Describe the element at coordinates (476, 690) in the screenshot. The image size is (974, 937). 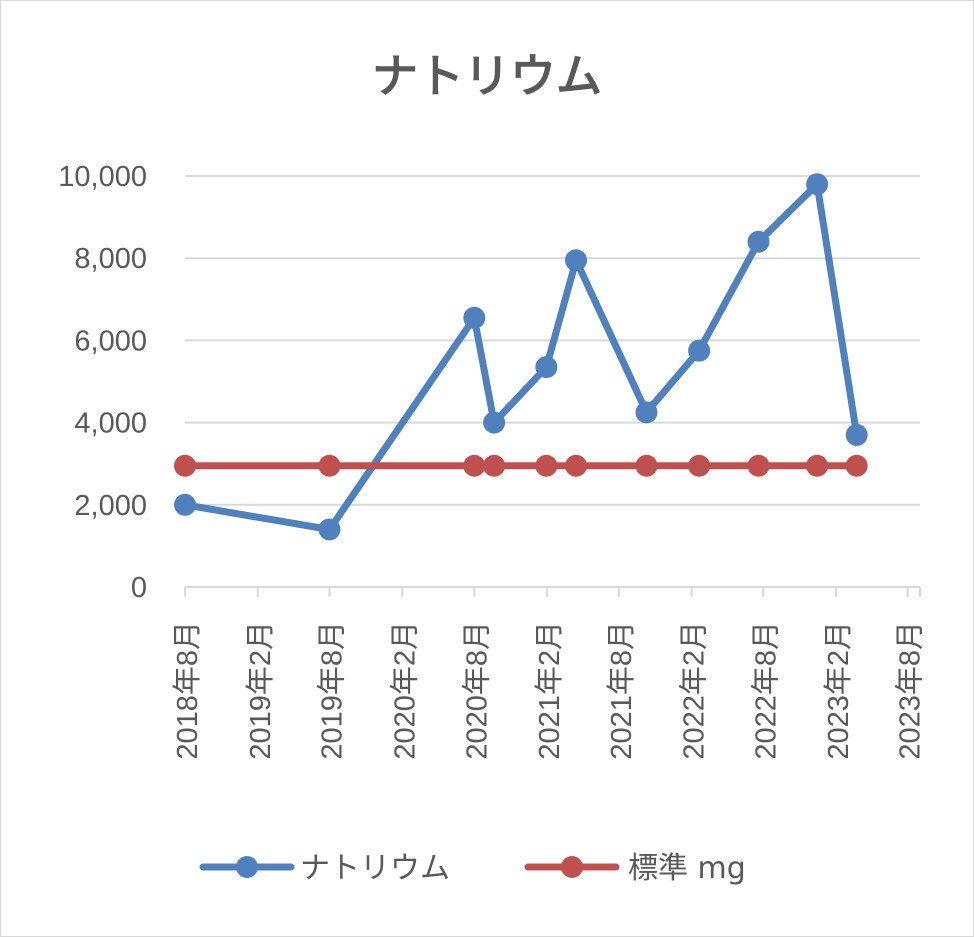
I see `x-tick-label: 2020年8月` at that location.